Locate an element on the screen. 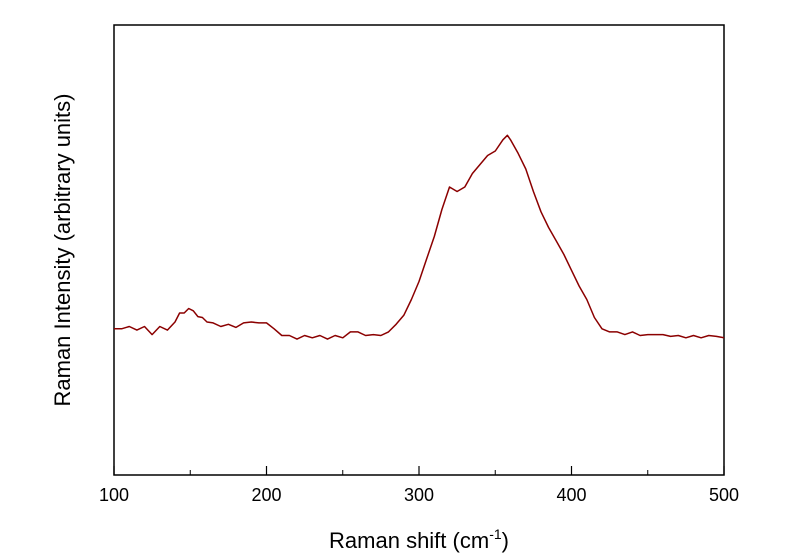  x-axis-title: Raman shift (cm-1) is located at coordinates (419, 539).